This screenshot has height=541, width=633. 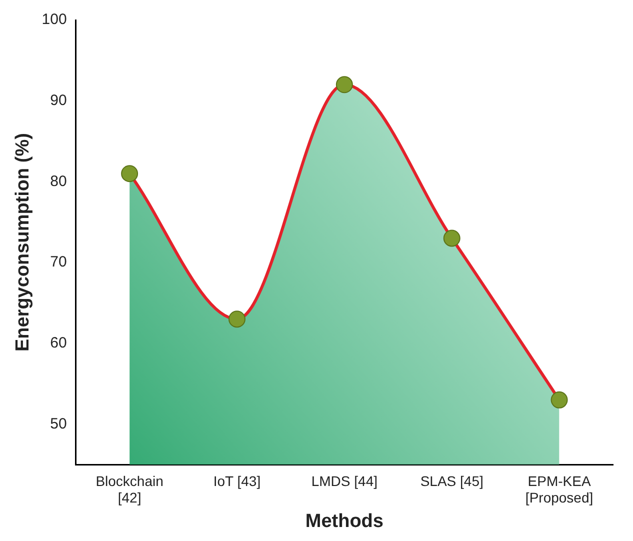 What do you see at coordinates (58, 100) in the screenshot?
I see `y-tick-label: 90` at bounding box center [58, 100].